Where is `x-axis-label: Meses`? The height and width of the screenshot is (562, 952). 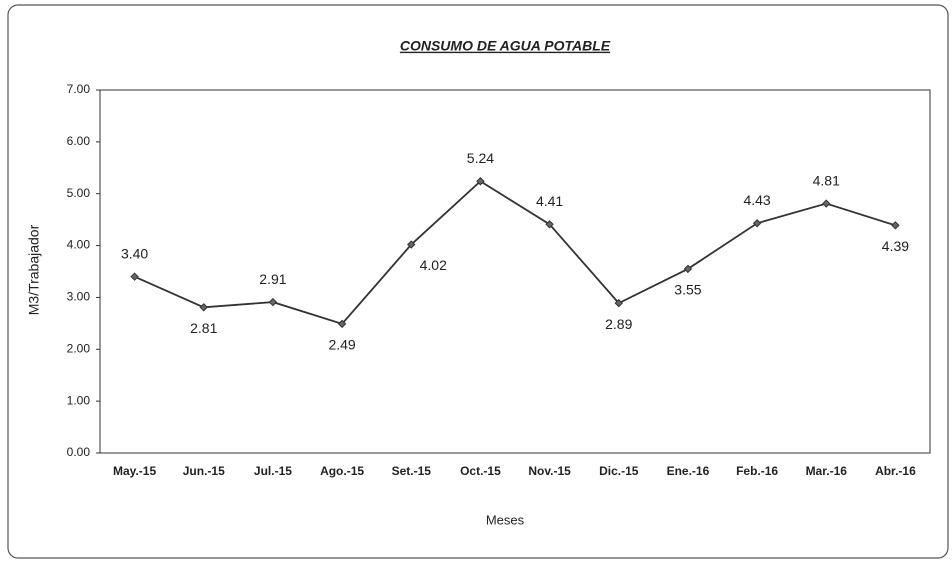
x-axis-label: Meses is located at coordinates (505, 519).